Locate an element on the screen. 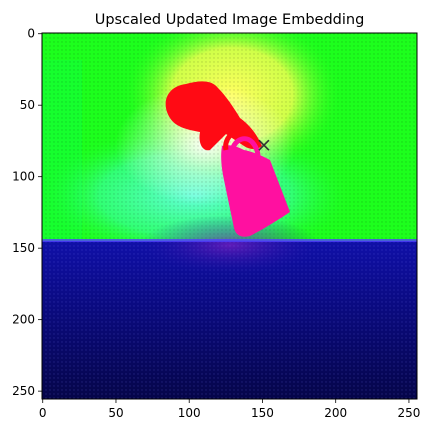 The height and width of the screenshot is (435, 430). y-tick-label: 50 is located at coordinates (27, 105).